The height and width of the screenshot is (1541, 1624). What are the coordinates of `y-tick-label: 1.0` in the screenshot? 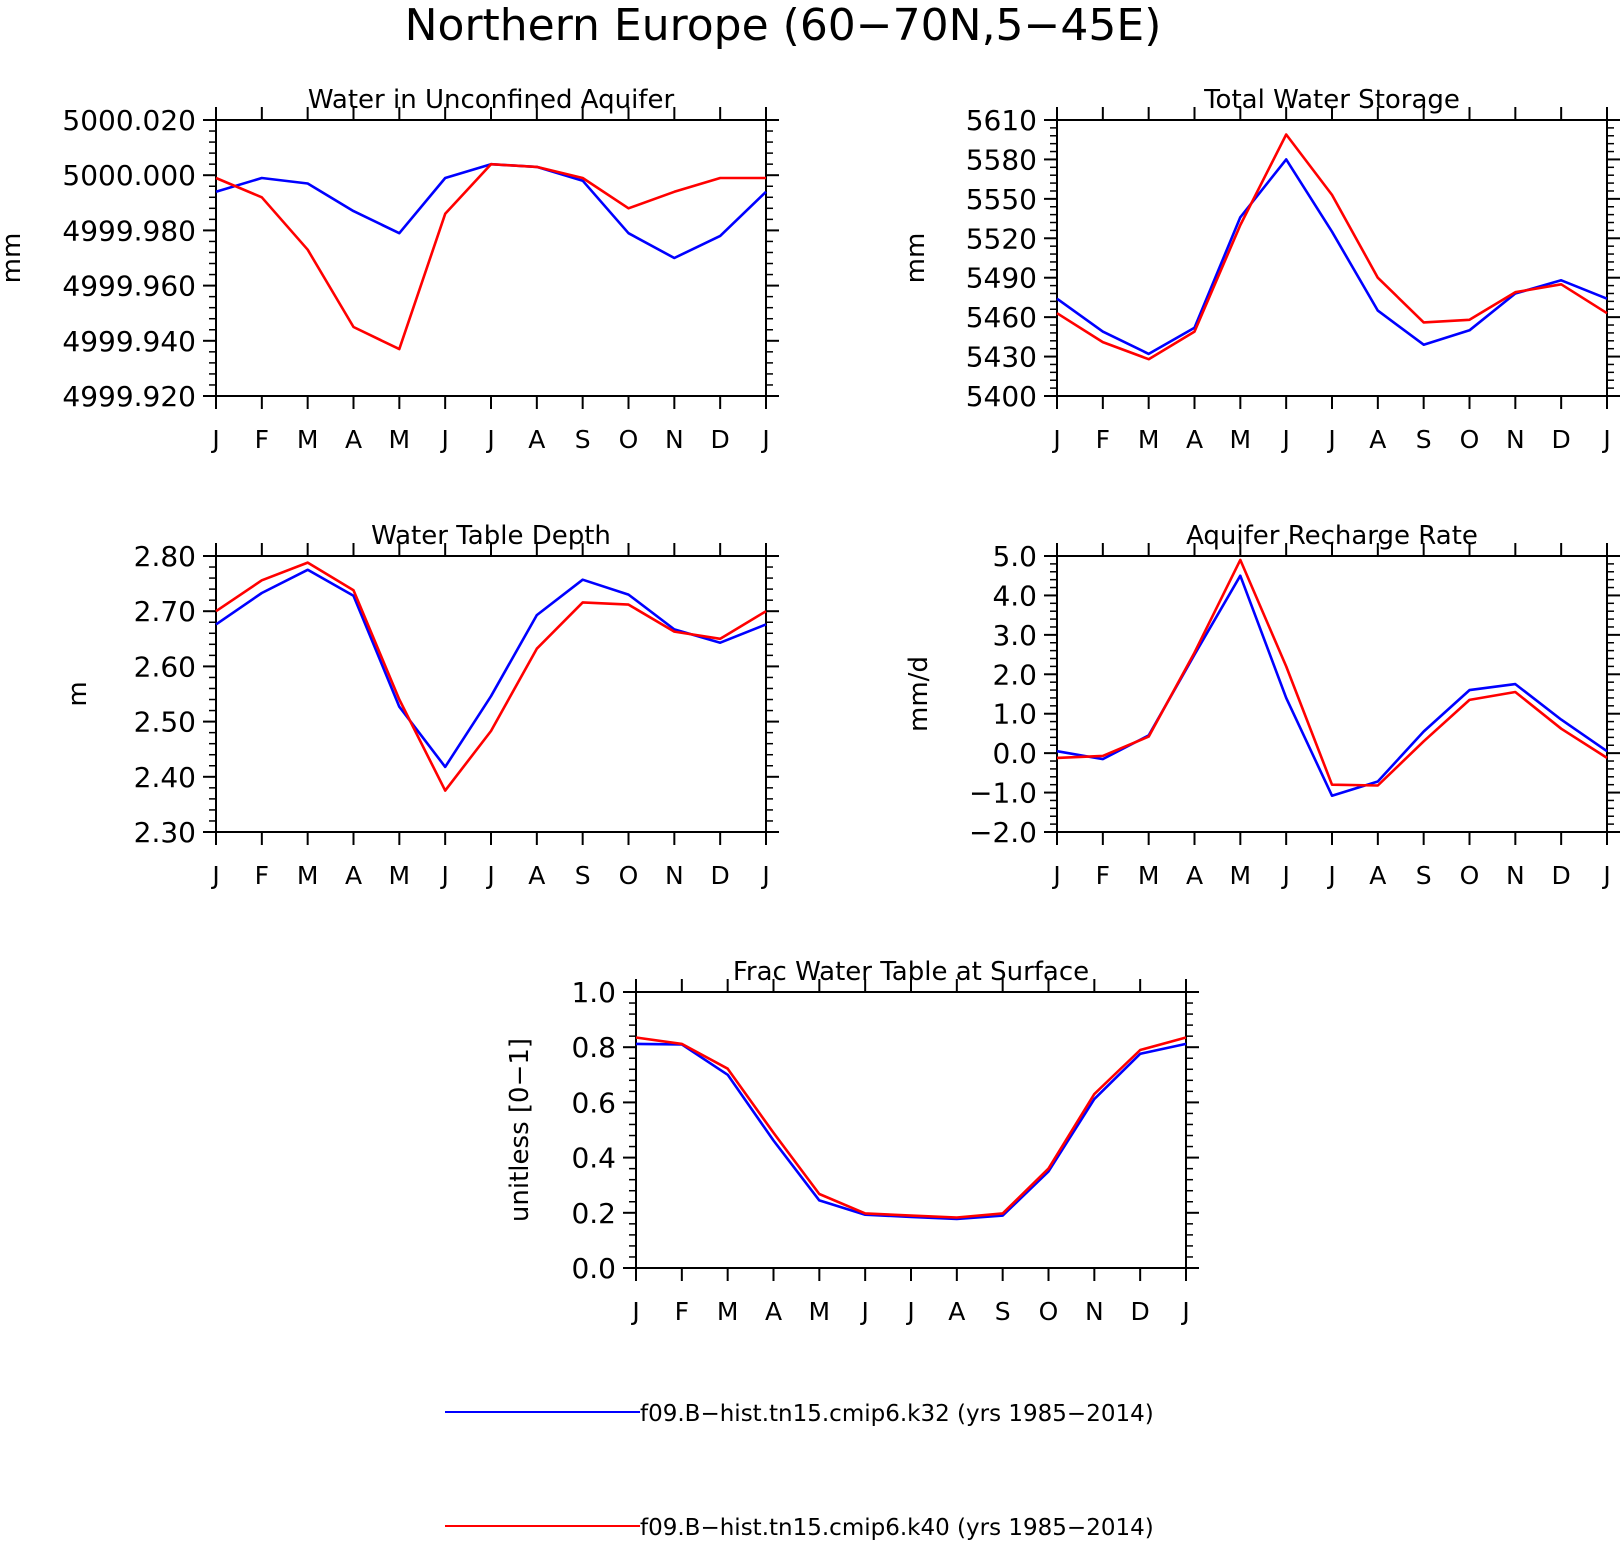 It's located at (593, 992).